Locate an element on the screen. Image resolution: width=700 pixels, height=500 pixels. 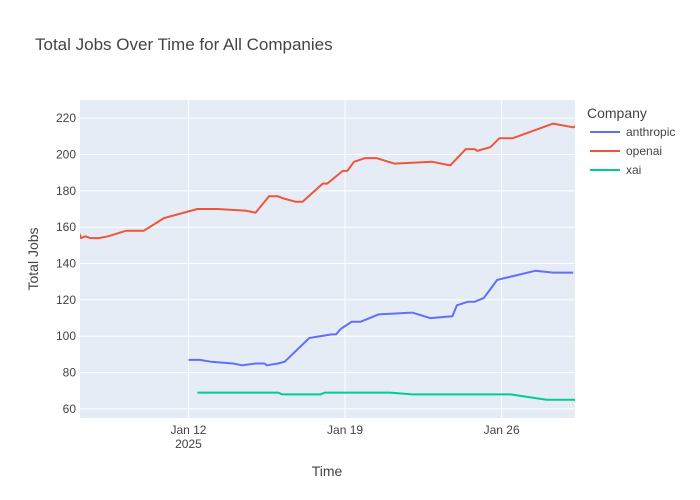
legend-label-anthropic: anthropic is located at coordinates (650, 132).